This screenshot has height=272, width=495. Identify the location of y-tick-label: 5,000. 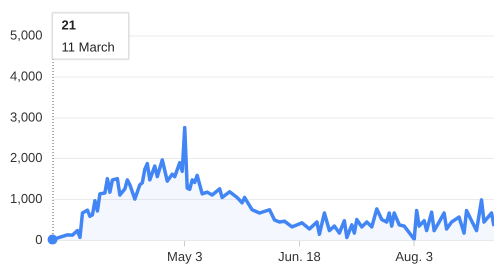
(26, 35).